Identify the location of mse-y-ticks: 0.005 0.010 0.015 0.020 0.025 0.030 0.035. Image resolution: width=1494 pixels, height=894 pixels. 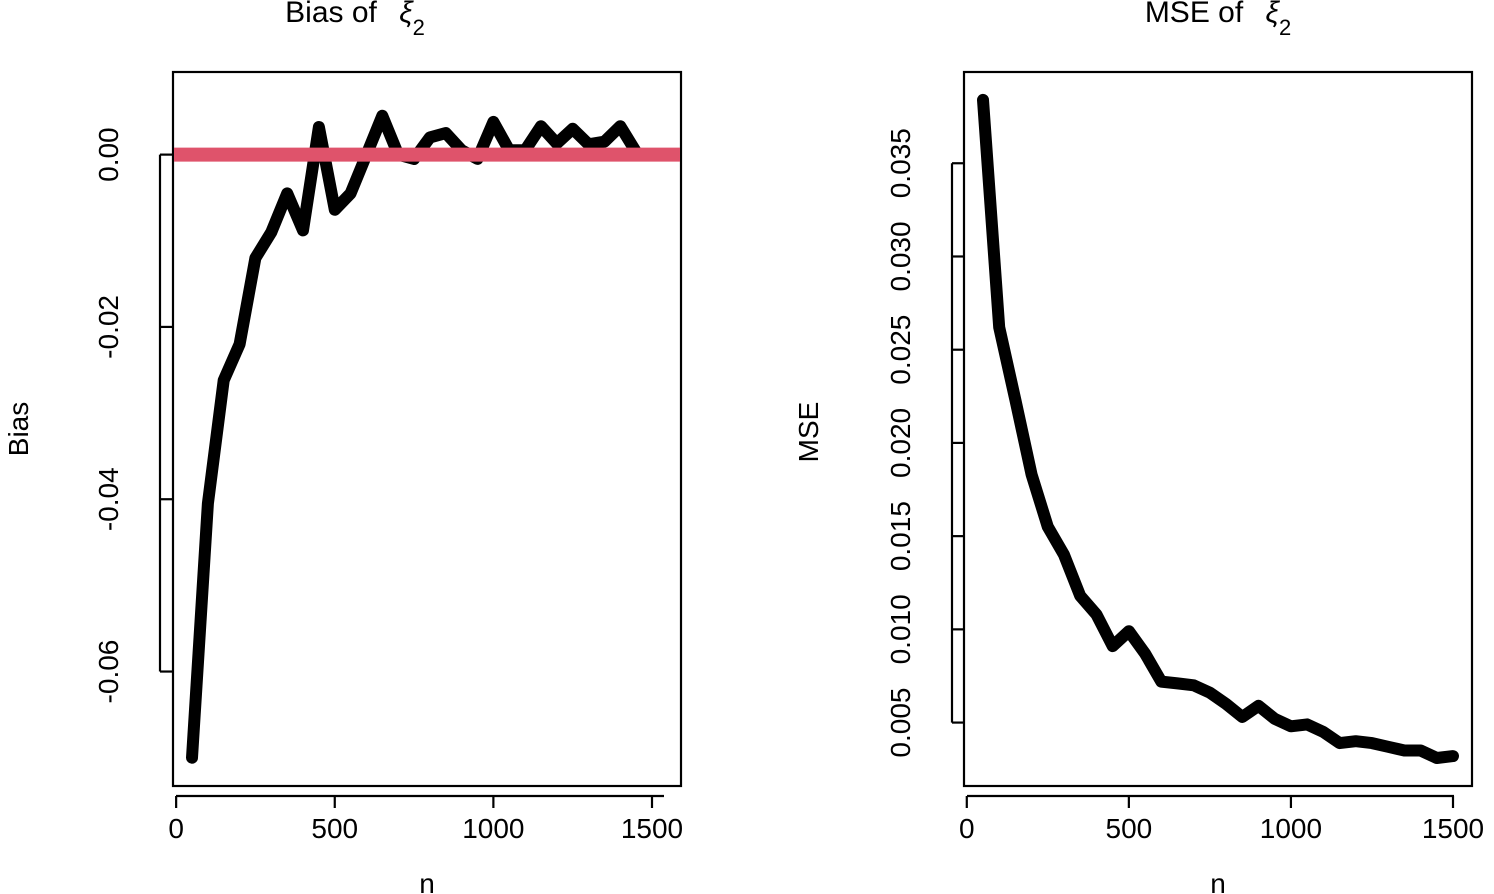
(925, 443).